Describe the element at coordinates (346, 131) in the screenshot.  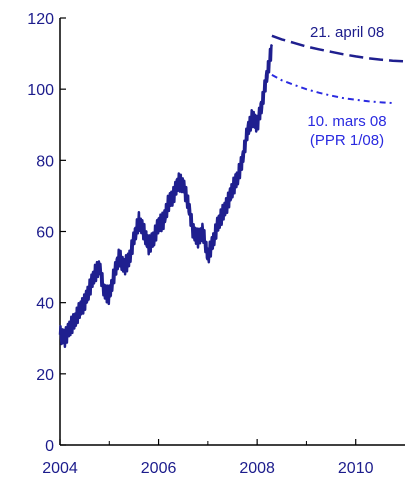
I see `annotation-march: 10. mars 08 (PPR 1/08)` at that location.